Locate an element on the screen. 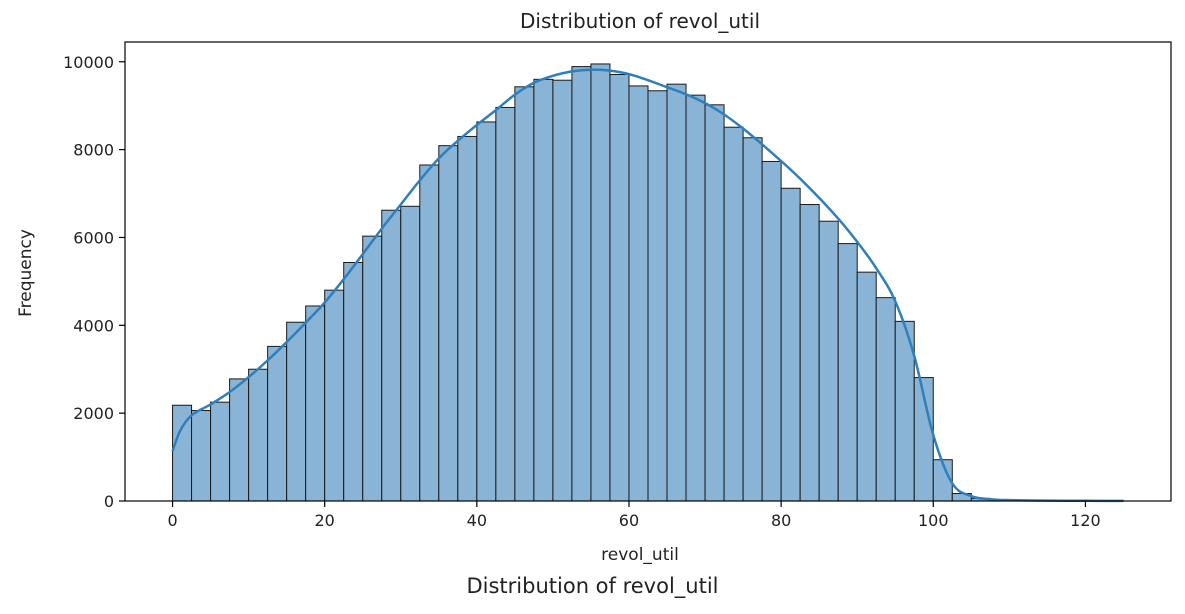  y-tick-label: 6000 is located at coordinates (93, 237).